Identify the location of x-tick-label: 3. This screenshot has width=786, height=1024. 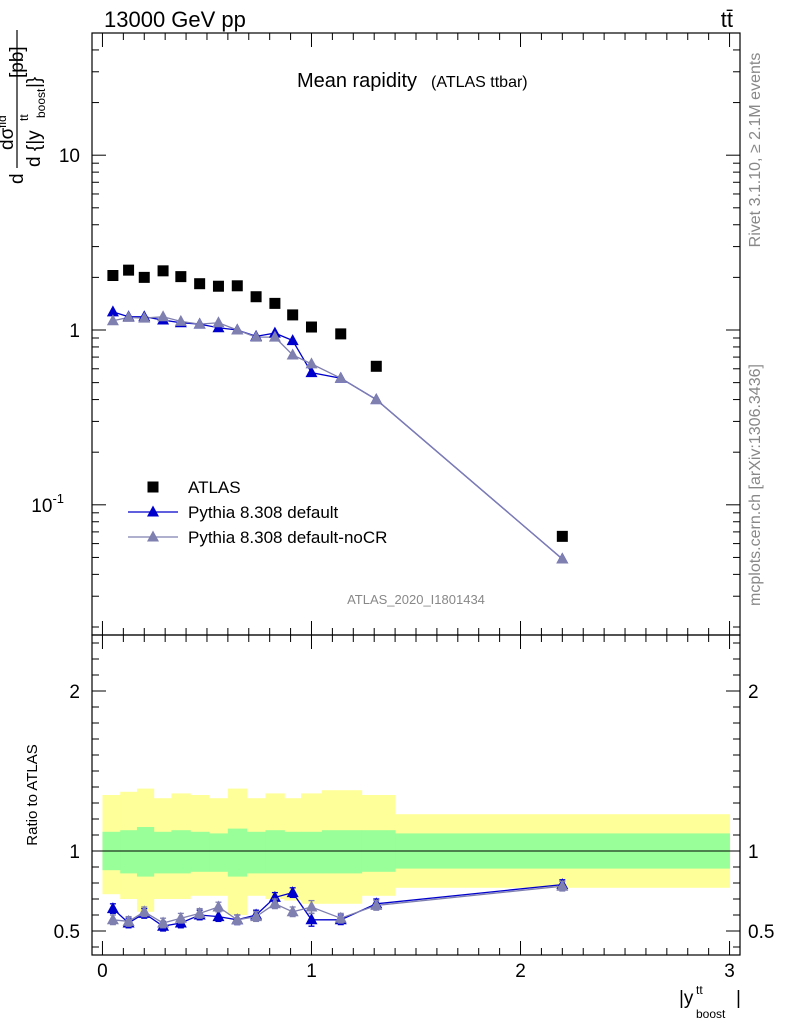
(729, 971).